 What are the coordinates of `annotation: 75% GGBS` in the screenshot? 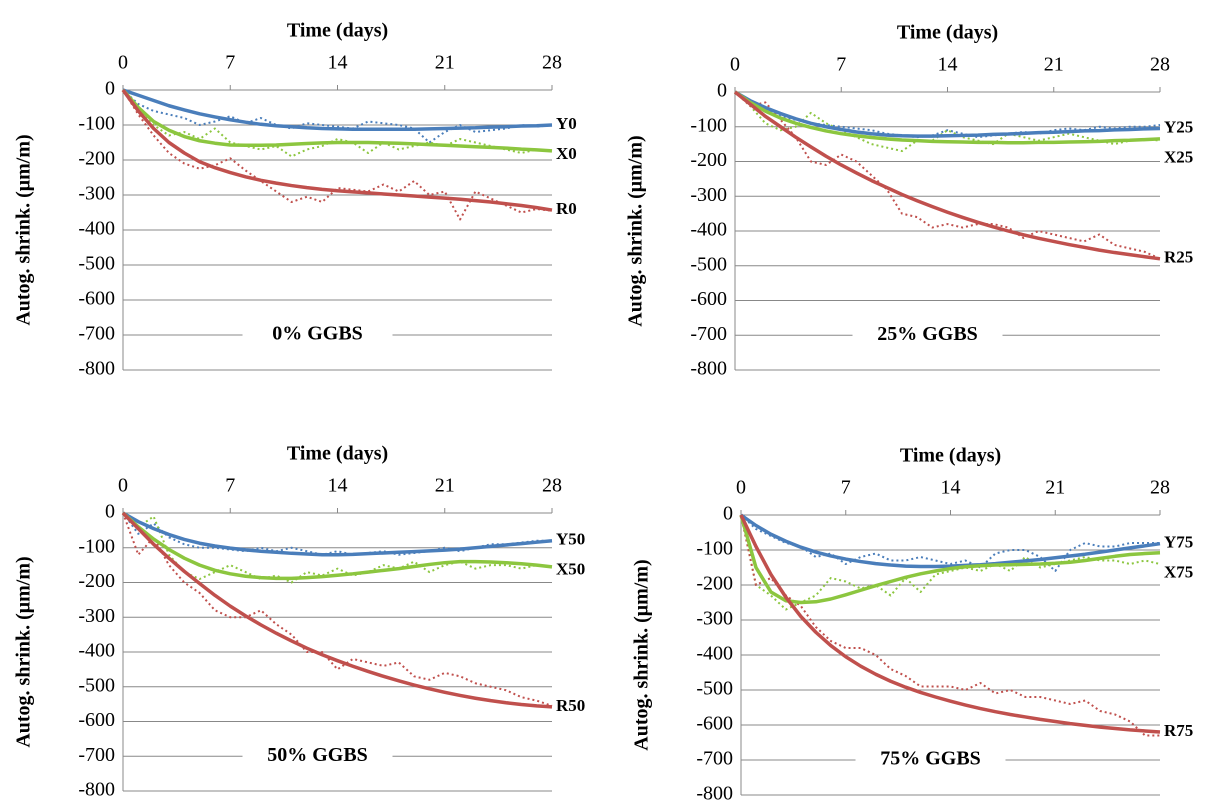 It's located at (930, 759).